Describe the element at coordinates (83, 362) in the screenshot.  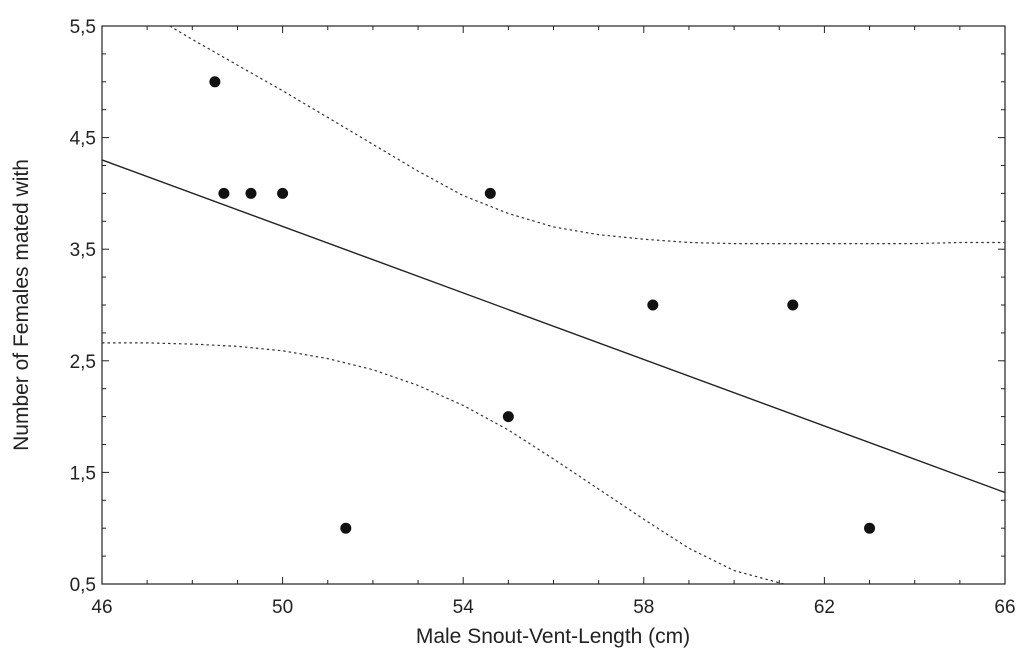
I see `y-tick-label: 2,5` at that location.